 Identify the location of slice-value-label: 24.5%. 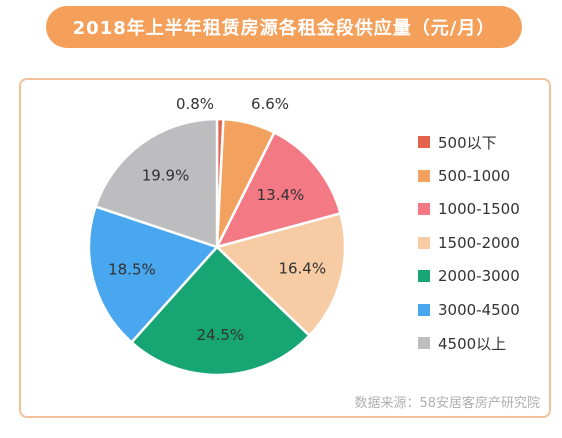
(220, 335).